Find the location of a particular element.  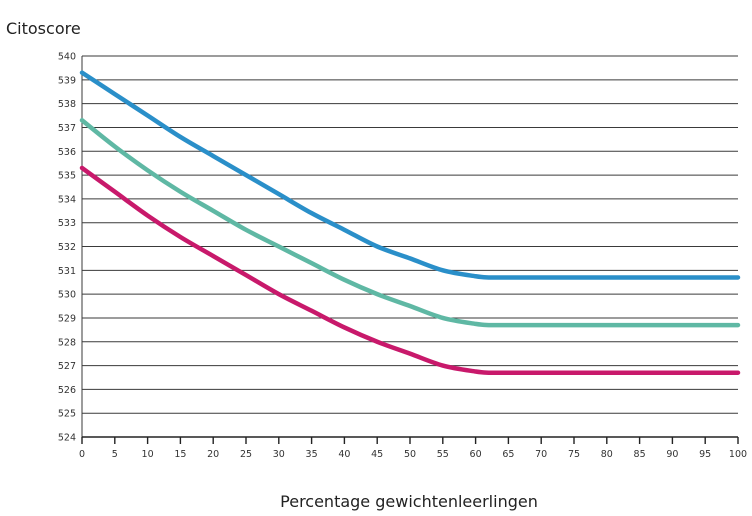

y-tick-label-539: 539 is located at coordinates (67, 80).